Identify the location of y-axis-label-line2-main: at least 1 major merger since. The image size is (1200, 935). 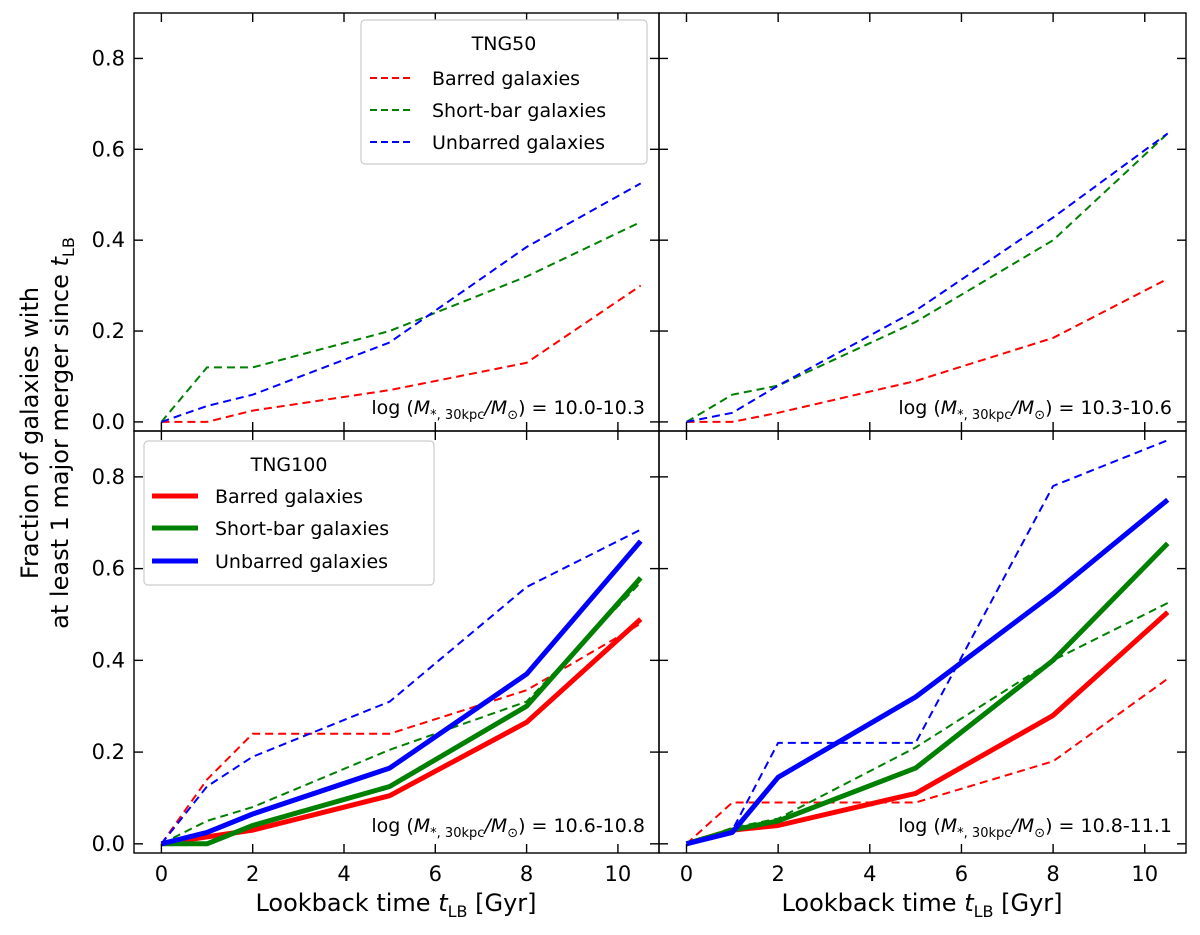
(60, 447).